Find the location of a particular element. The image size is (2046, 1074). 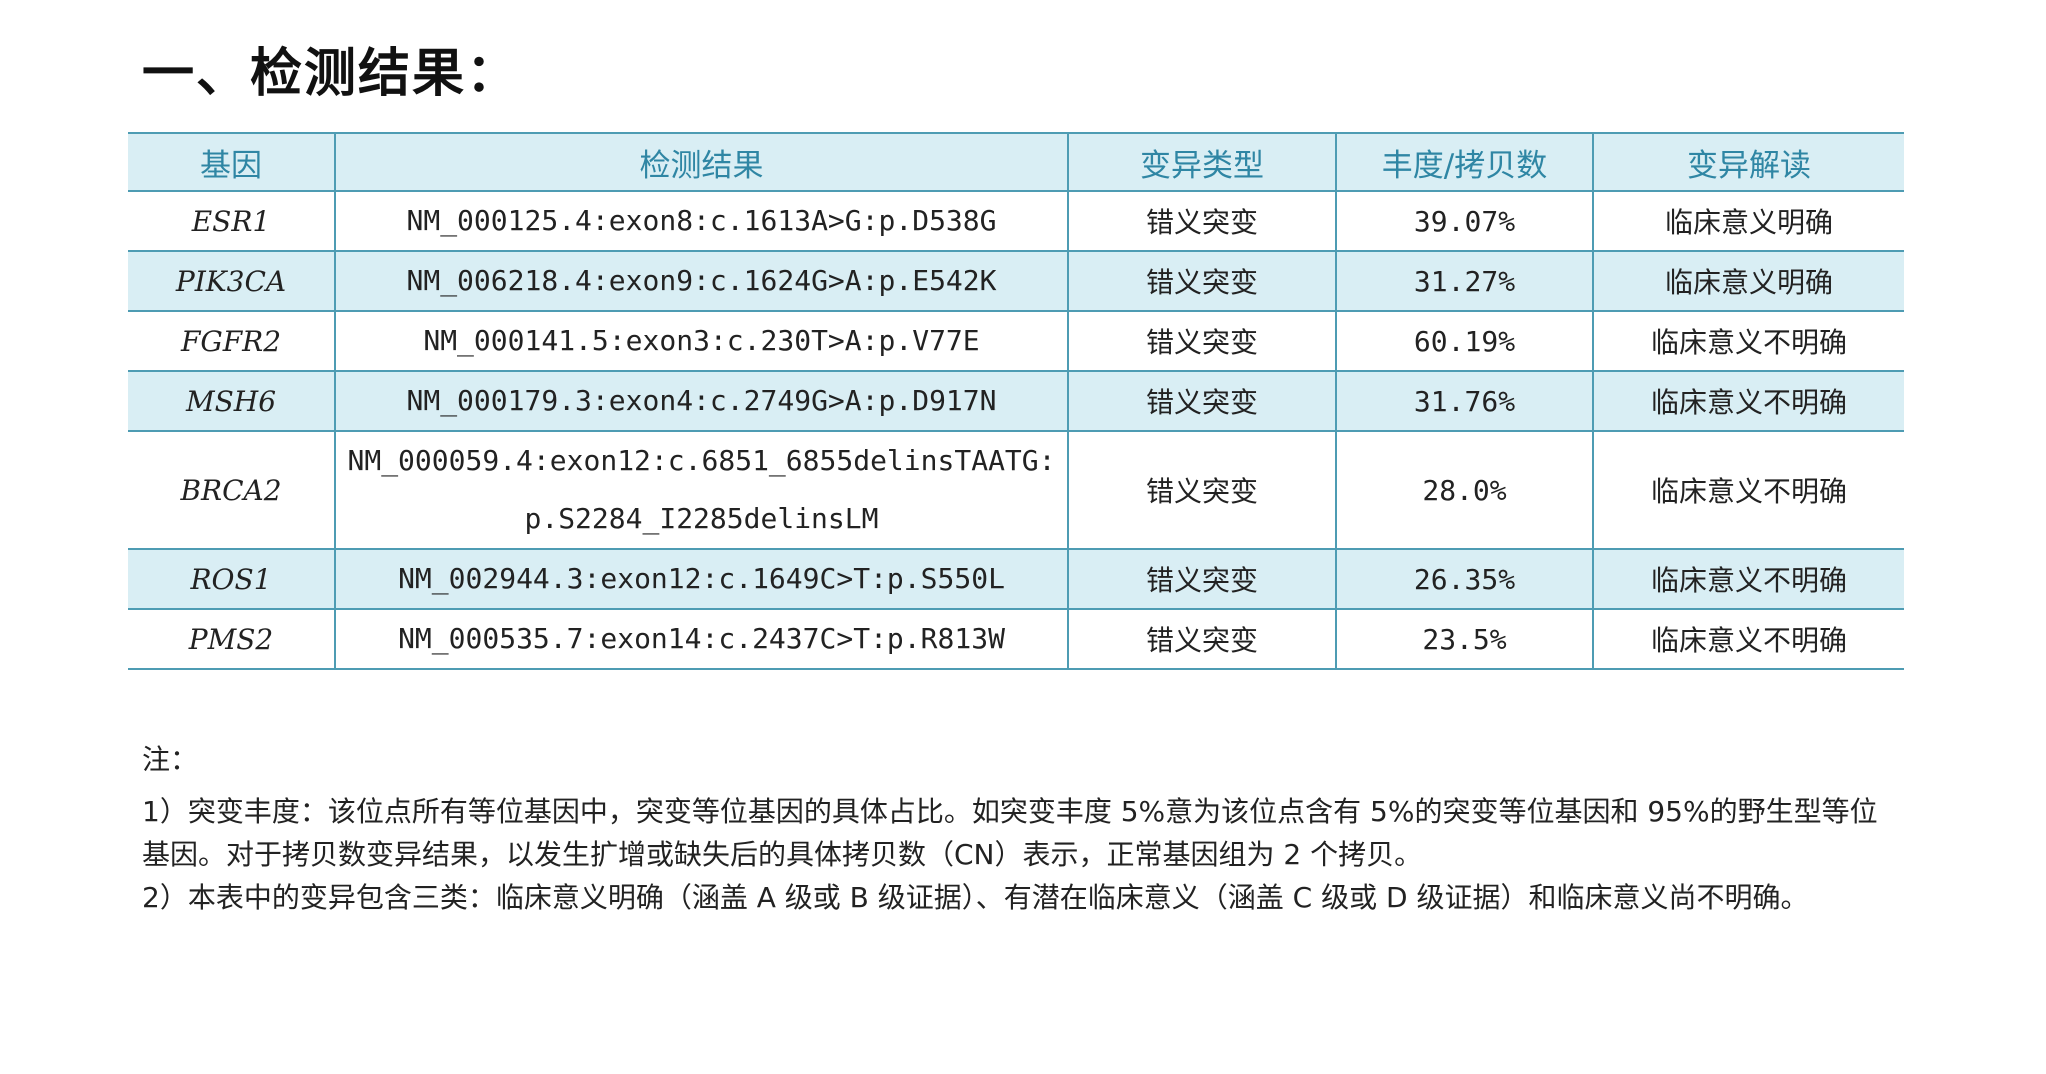

result-cell: NM_000125.4:exon8:c.1613A>G:p.D538G is located at coordinates (701, 221).